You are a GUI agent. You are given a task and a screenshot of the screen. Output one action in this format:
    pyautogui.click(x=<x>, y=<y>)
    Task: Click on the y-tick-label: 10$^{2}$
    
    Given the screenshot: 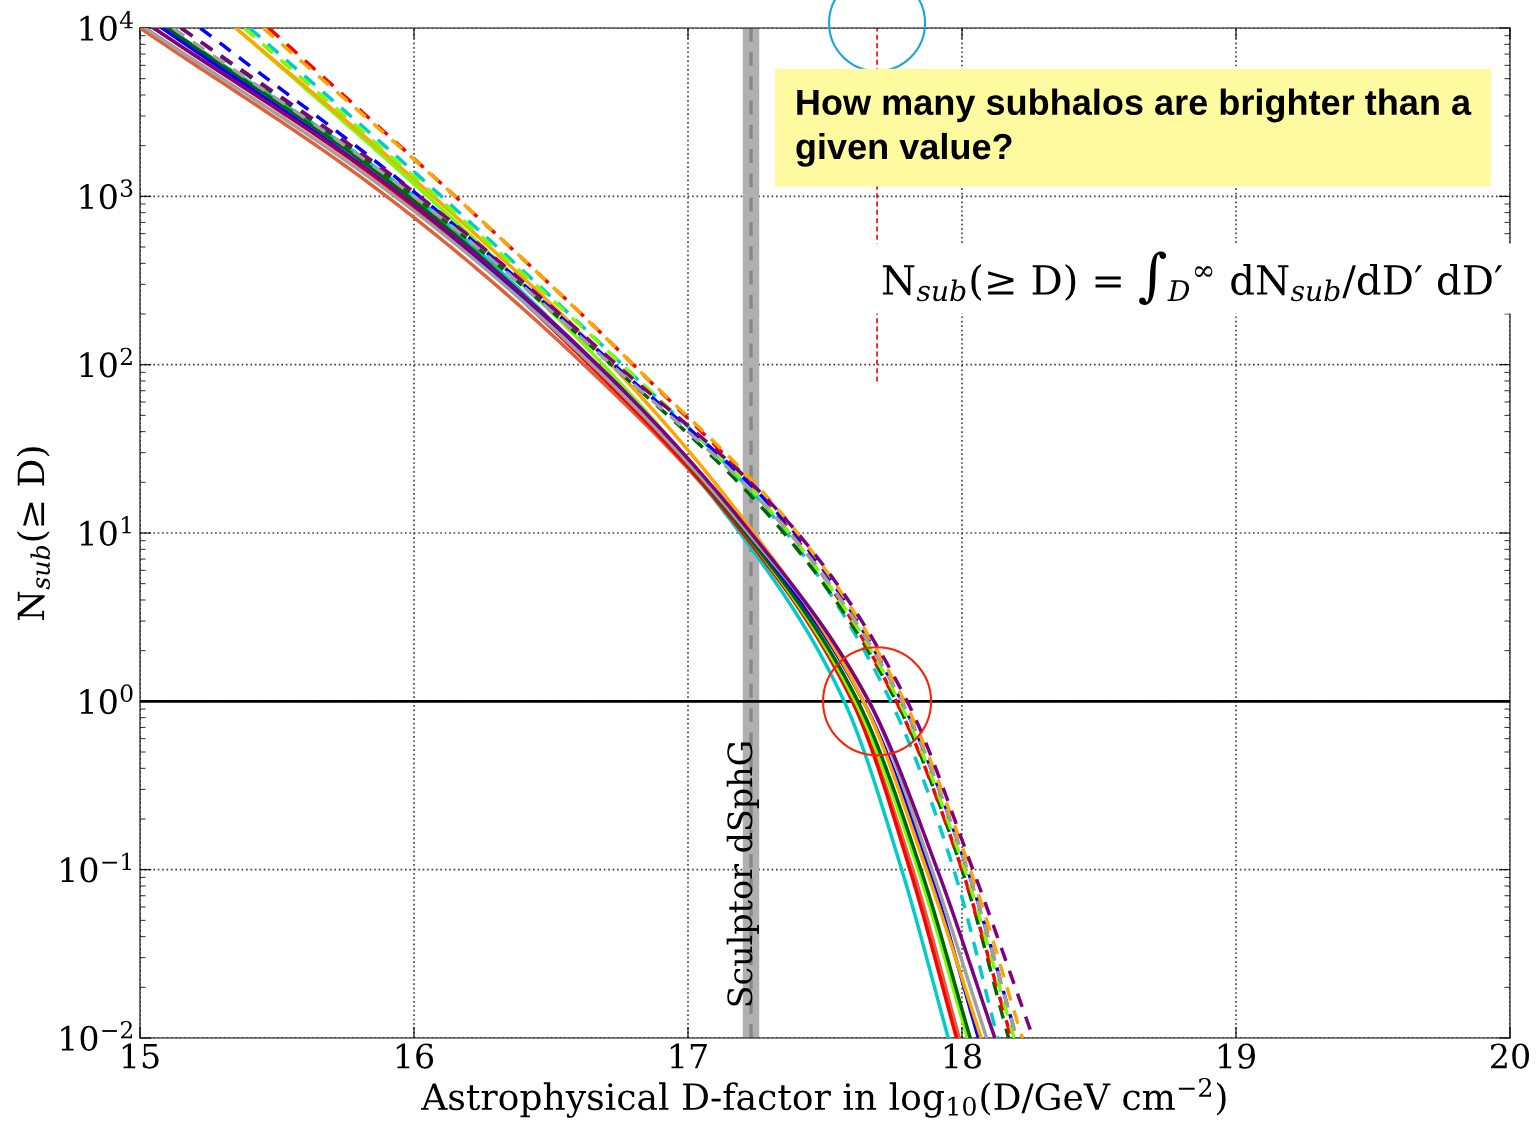 What is the action you would take?
    pyautogui.click(x=106, y=362)
    